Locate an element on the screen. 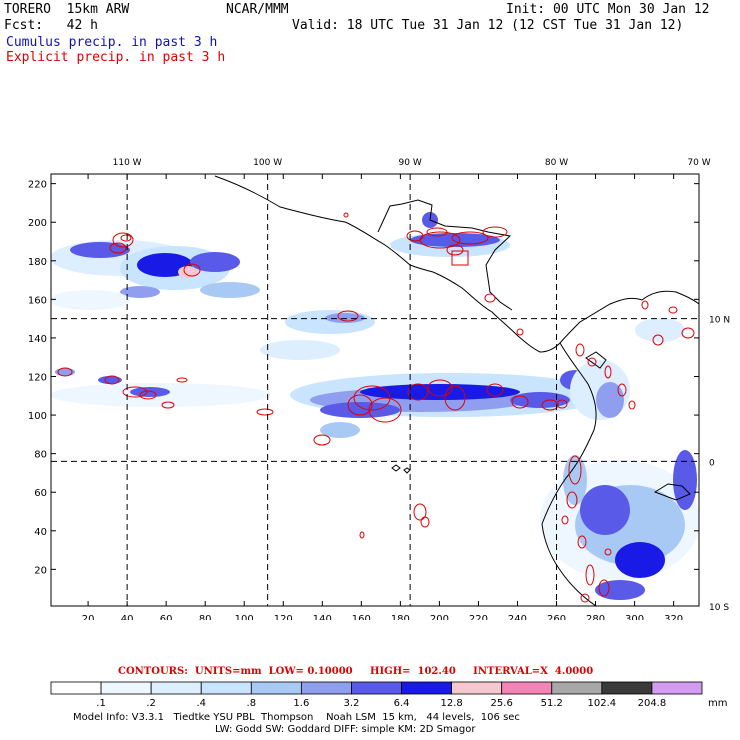 This screenshot has height=740, width=740. y-tick-label: 160 is located at coordinates (37, 300).